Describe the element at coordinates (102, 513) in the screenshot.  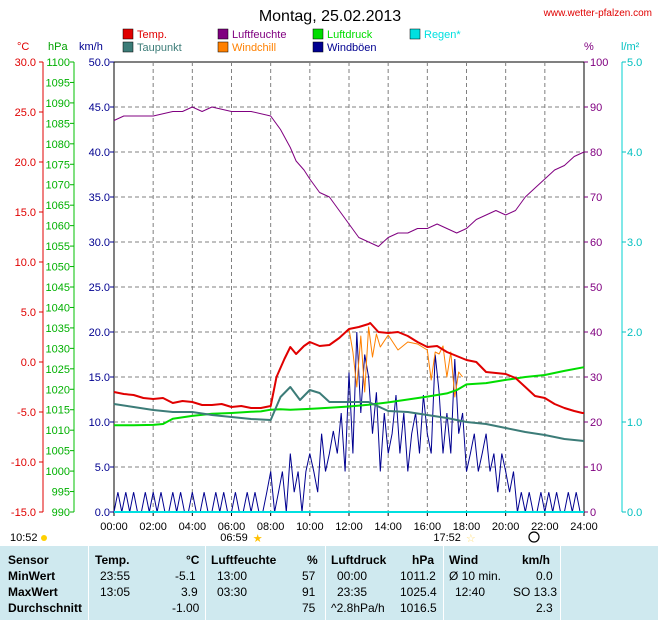
I see `wind-tick-label: 0.0` at that location.